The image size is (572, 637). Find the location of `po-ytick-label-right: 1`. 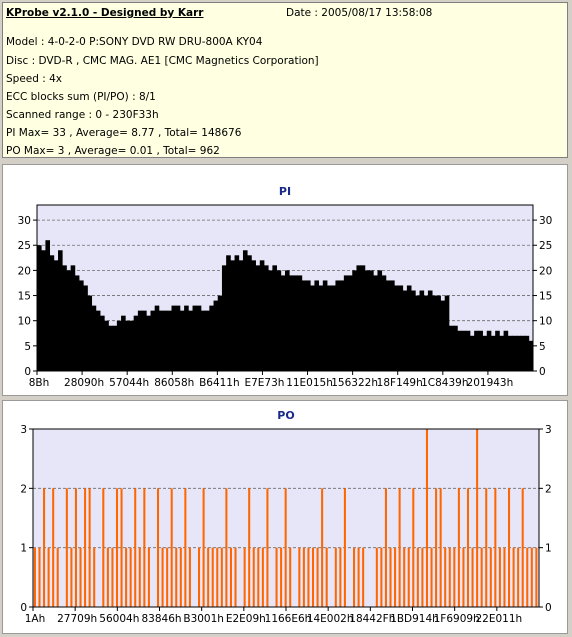

po-ytick-label-right: 1 is located at coordinates (548, 549).